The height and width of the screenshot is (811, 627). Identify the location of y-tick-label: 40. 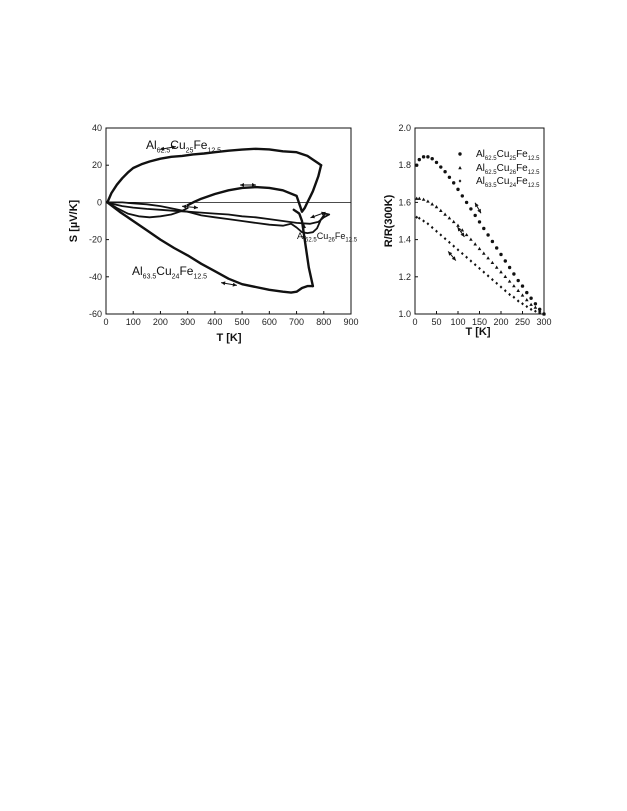
(97, 128).